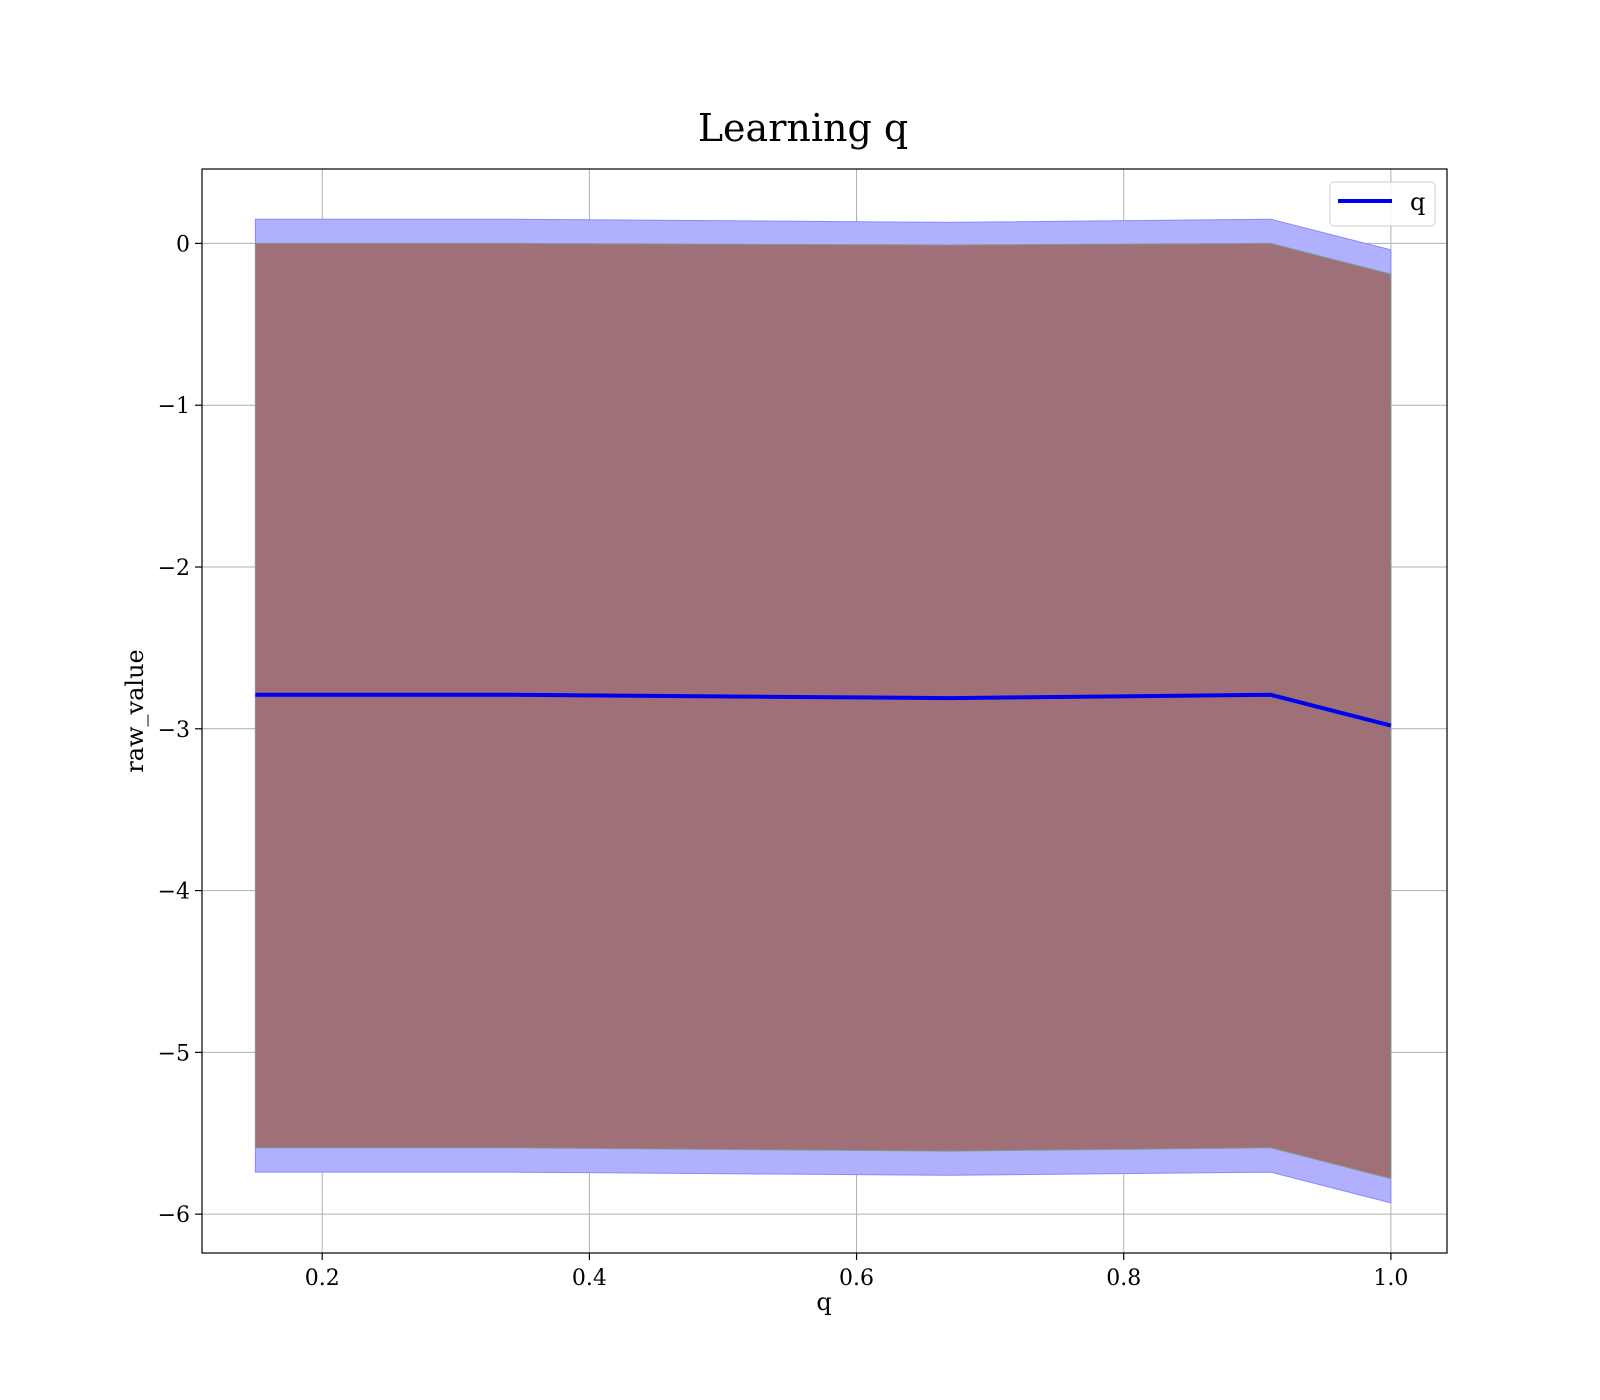  I want to click on y-tick-label: 0, so click(183, 244).